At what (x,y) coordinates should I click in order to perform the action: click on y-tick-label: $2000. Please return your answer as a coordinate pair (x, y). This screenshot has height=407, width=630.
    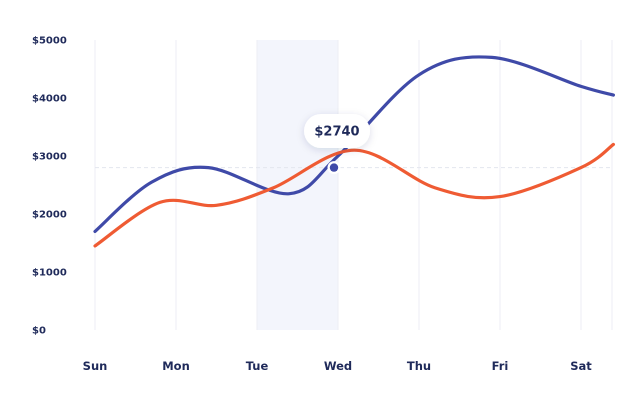
    Looking at the image, I should click on (49, 215).